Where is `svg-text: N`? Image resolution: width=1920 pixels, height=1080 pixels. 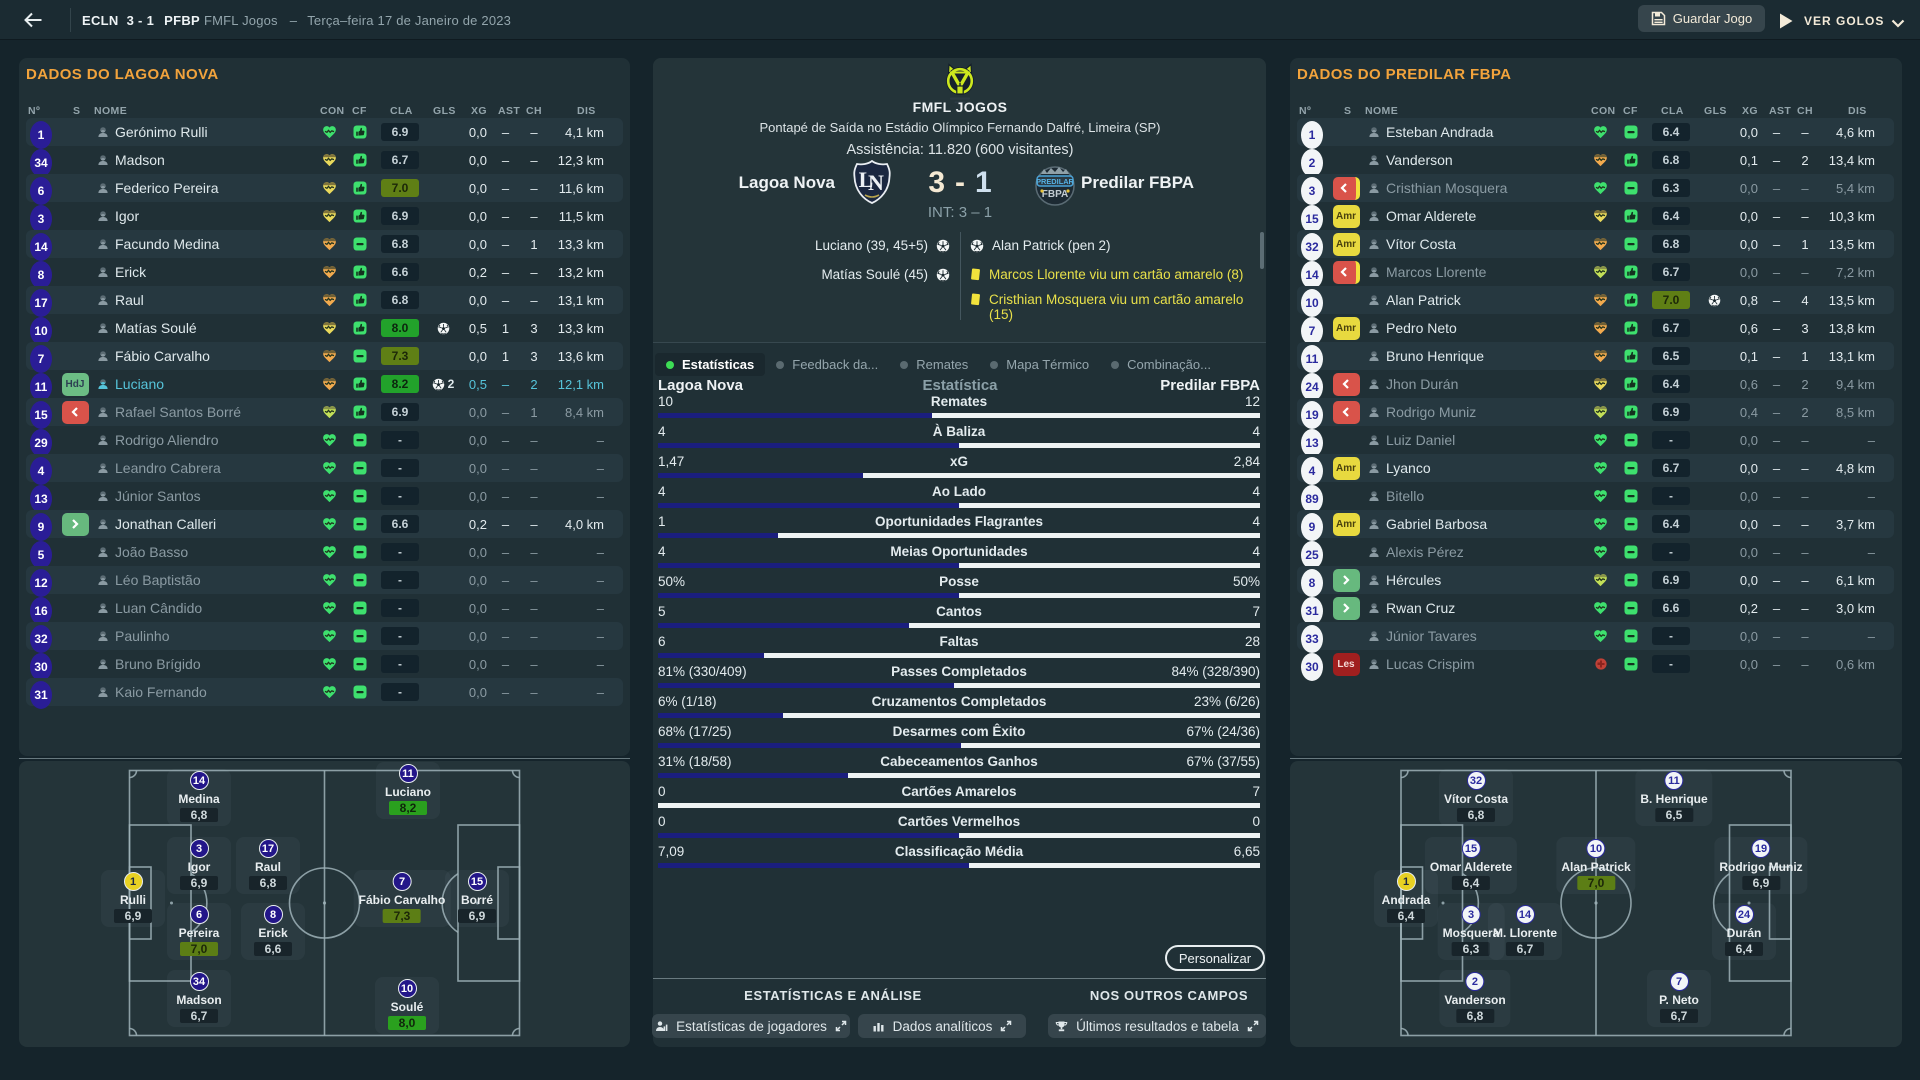
svg-text: N is located at coordinates (876, 182).